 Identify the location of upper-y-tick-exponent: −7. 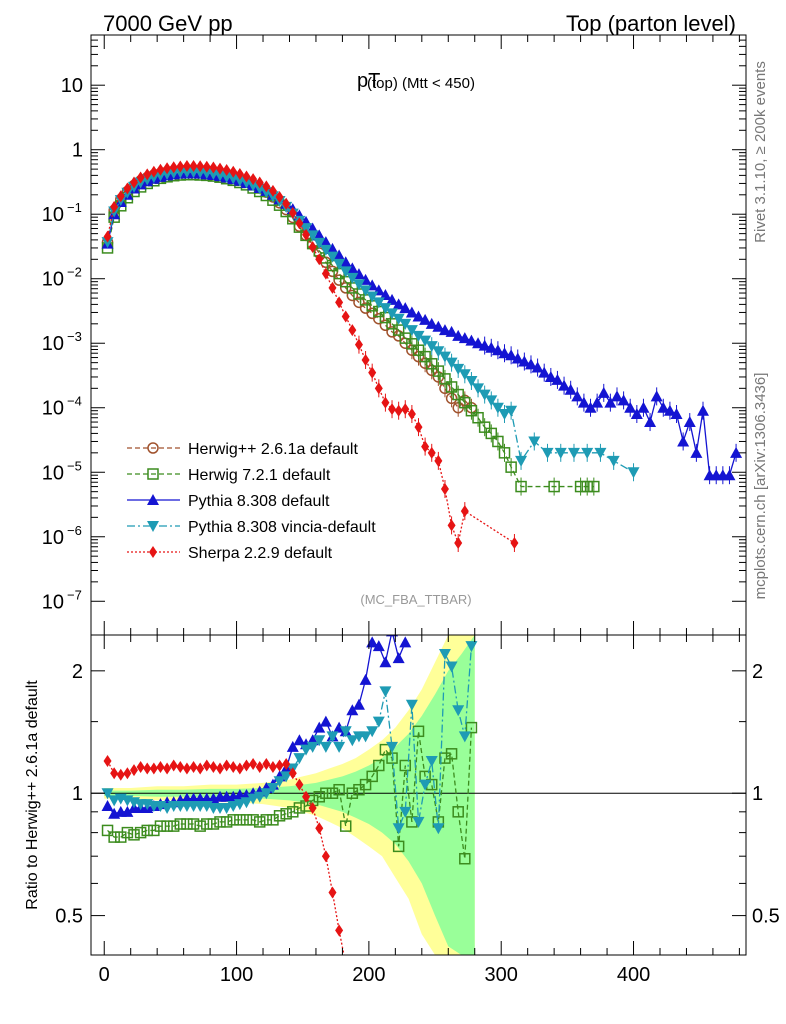
(74, 594).